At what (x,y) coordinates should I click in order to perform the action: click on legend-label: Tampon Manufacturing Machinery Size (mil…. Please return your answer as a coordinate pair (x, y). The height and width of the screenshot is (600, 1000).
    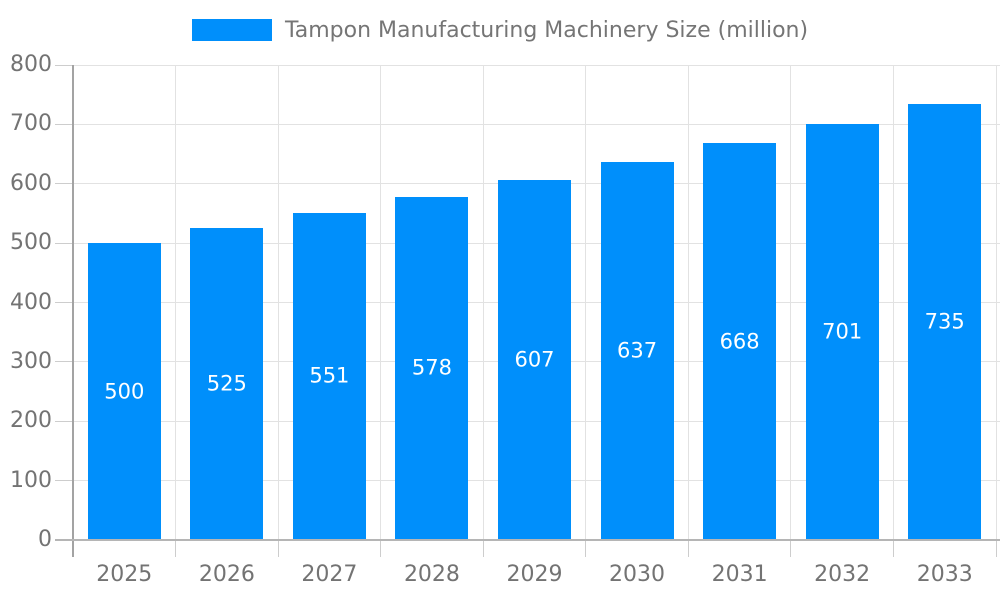
    Looking at the image, I should click on (546, 30).